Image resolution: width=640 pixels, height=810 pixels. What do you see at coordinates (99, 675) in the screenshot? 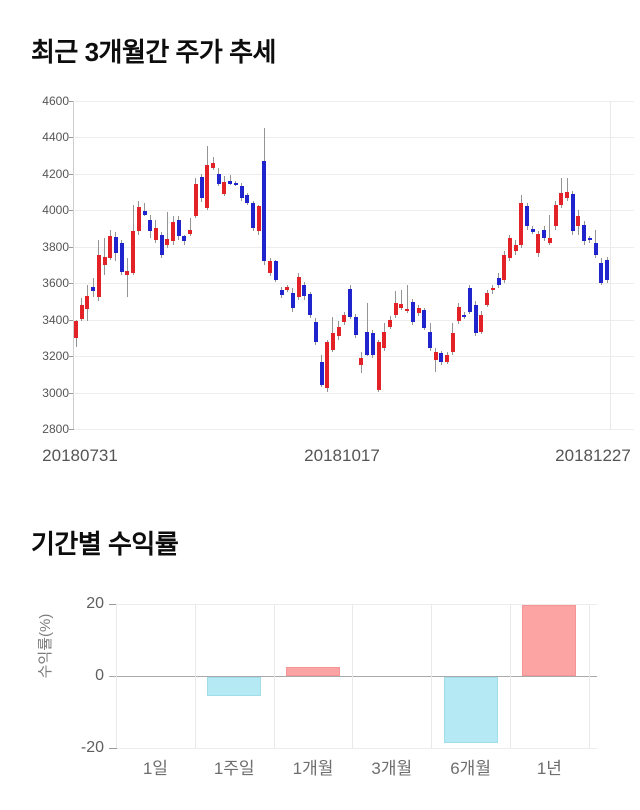
I see `returns-y-tick-label: 0` at bounding box center [99, 675].